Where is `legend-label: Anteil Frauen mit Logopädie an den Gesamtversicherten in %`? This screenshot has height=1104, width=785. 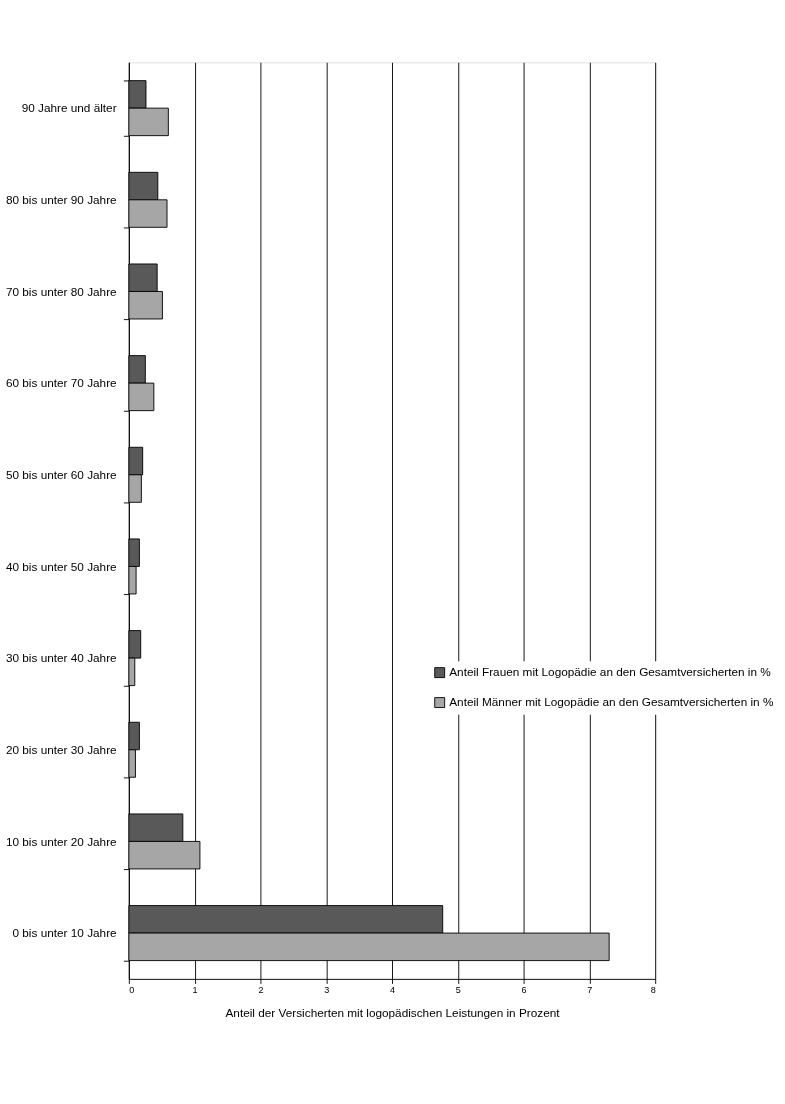 legend-label: Anteil Frauen mit Logopädie an den Gesamtversicherten in % is located at coordinates (610, 672).